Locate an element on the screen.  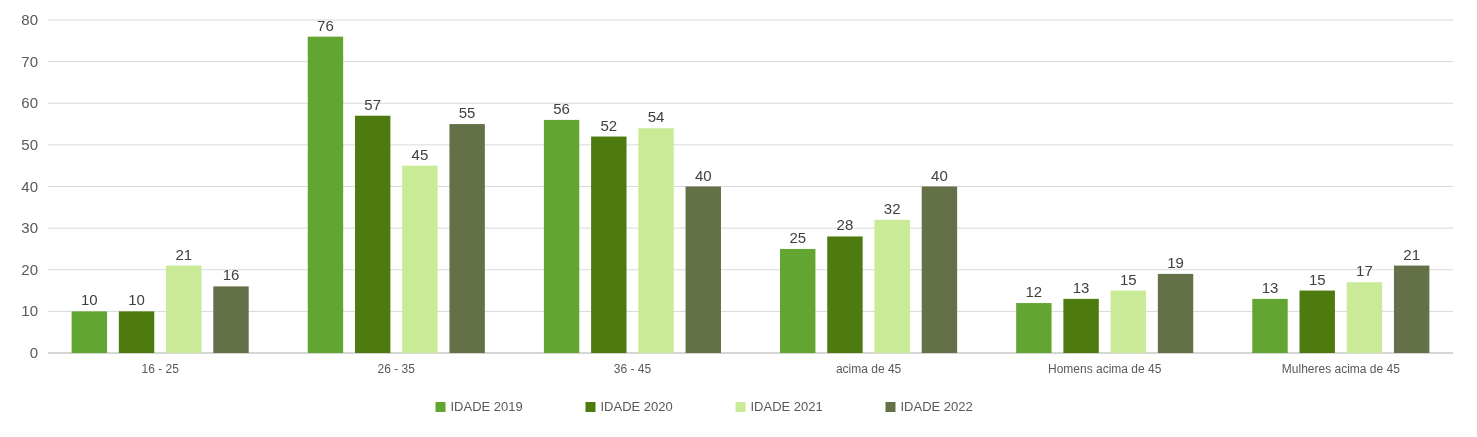
y-tick-label: 70 is located at coordinates (29, 61).